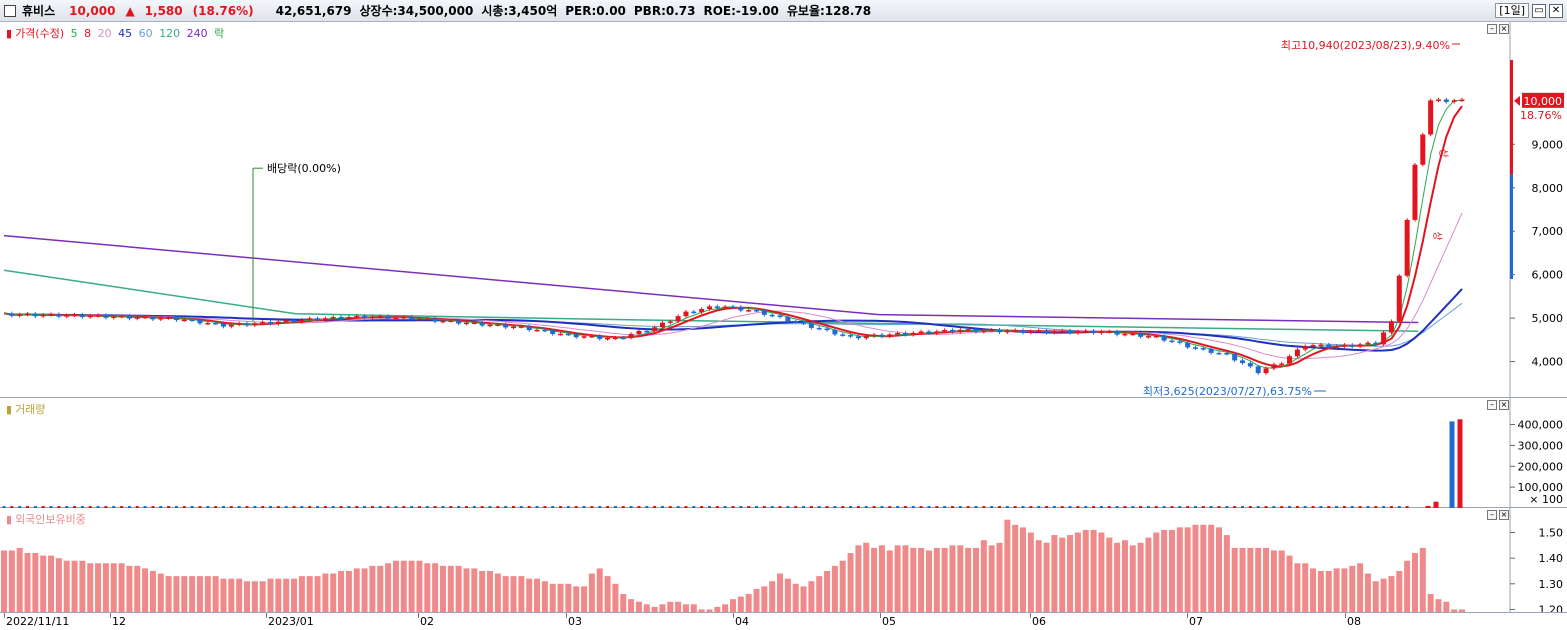 The width and height of the screenshot is (1567, 630). What do you see at coordinates (197, 33) in the screenshot?
I see `legend-ma240: 240` at bounding box center [197, 33].